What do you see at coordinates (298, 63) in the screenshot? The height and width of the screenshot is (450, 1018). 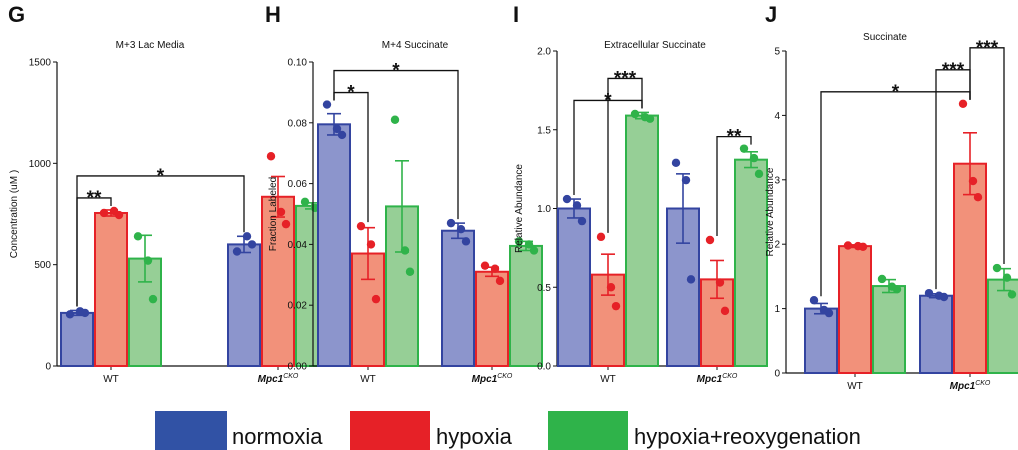 I see `y-tick-label: 0.10` at bounding box center [298, 63].